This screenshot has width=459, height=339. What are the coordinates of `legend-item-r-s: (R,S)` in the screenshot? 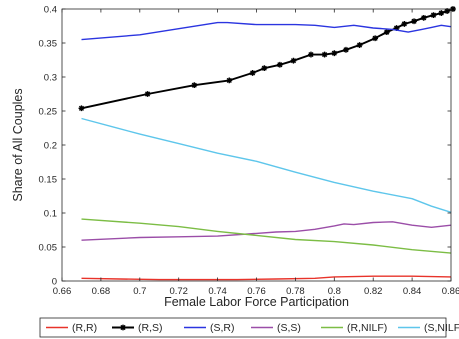 It's located at (137, 328).